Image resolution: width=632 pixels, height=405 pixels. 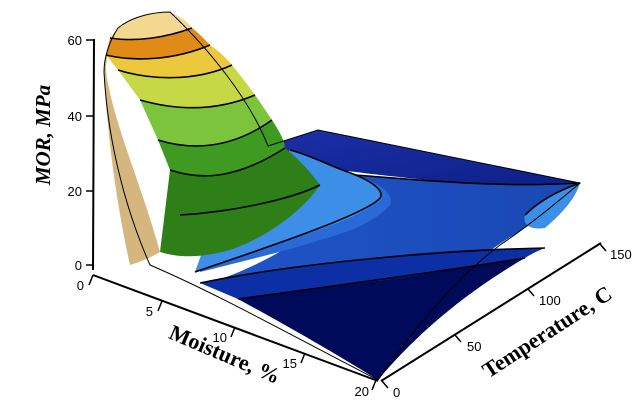 I want to click on x-axis-line, so click(x=235, y=328).